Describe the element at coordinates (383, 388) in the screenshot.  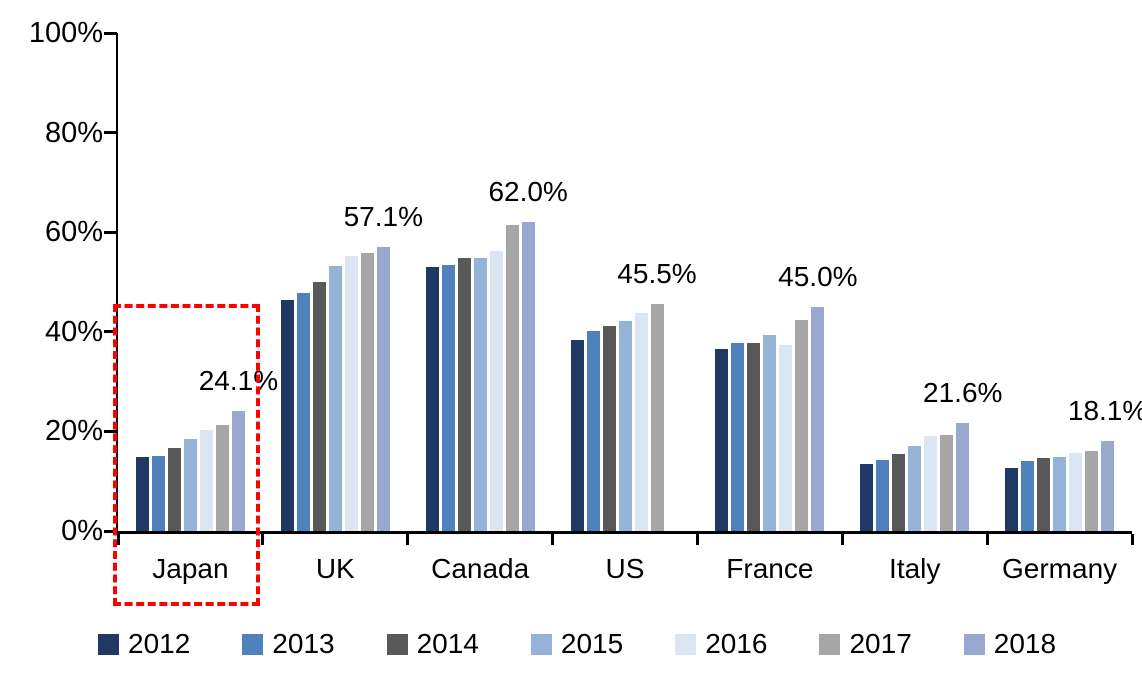
I see `bar-uk-2018` at that location.